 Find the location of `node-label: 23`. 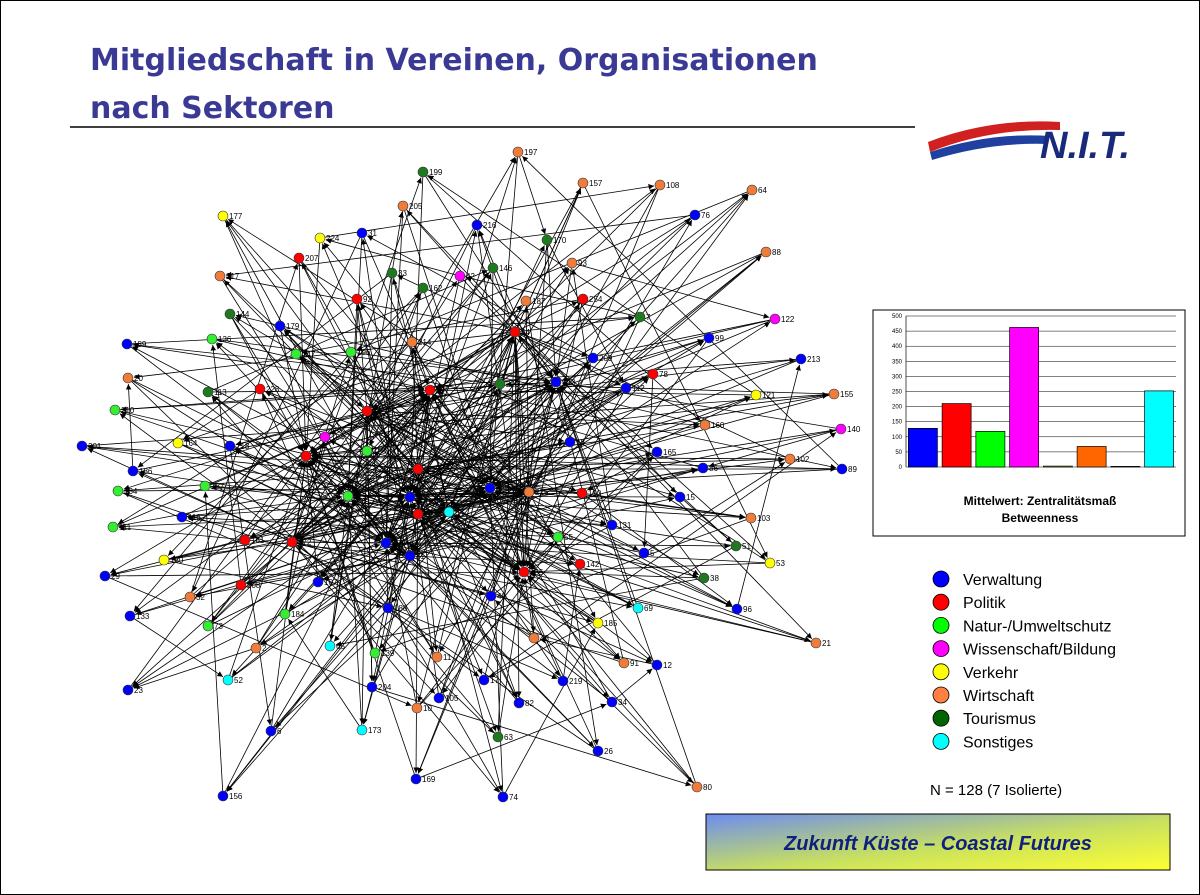

node-label: 23 is located at coordinates (138, 690).